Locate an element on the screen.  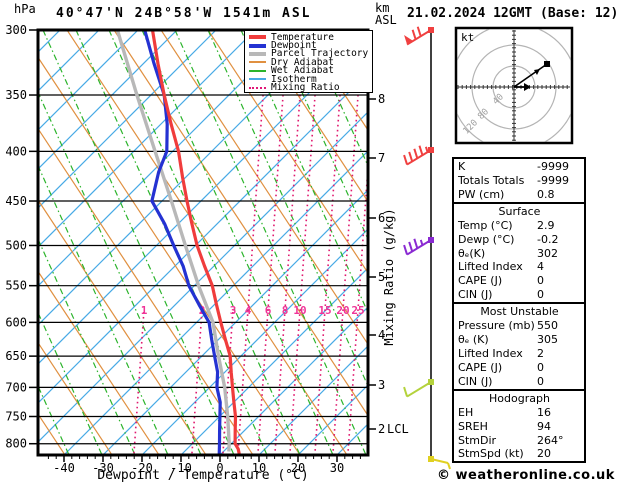
temp-tick-label: 0 is located at coordinates (219, 468).